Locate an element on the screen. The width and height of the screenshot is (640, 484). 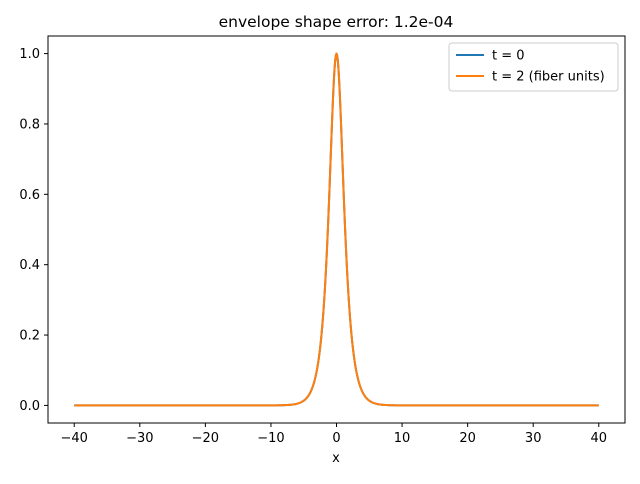
x-tick-label: 30 is located at coordinates (533, 438).